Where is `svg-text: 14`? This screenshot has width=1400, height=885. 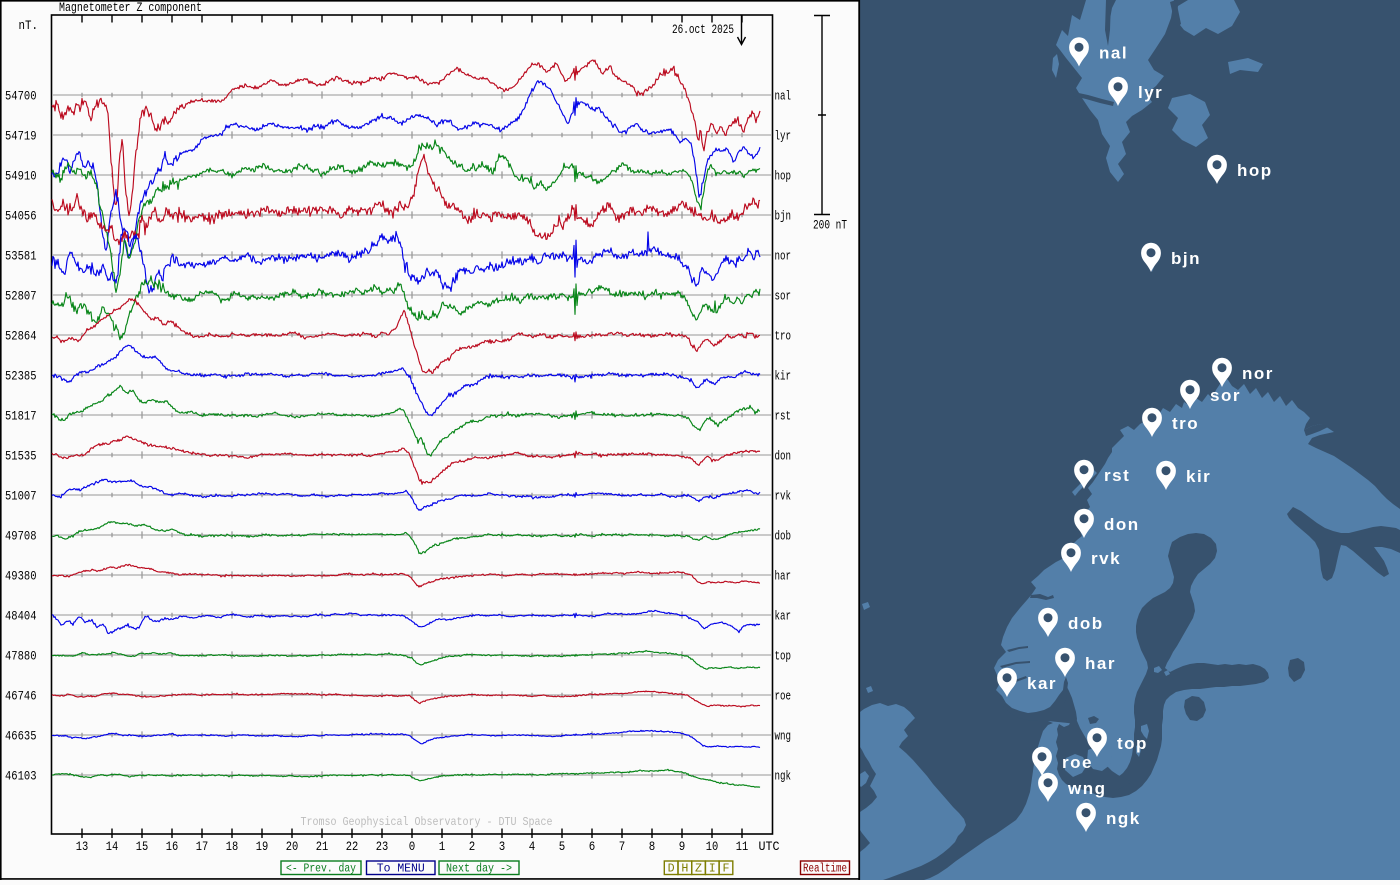 svg-text: 14 is located at coordinates (112, 846).